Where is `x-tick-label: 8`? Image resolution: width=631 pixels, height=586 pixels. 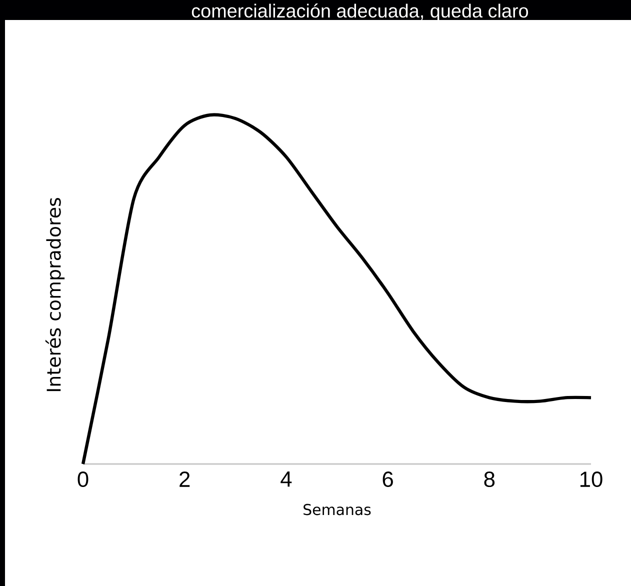
x-tick-label: 8 is located at coordinates (489, 480).